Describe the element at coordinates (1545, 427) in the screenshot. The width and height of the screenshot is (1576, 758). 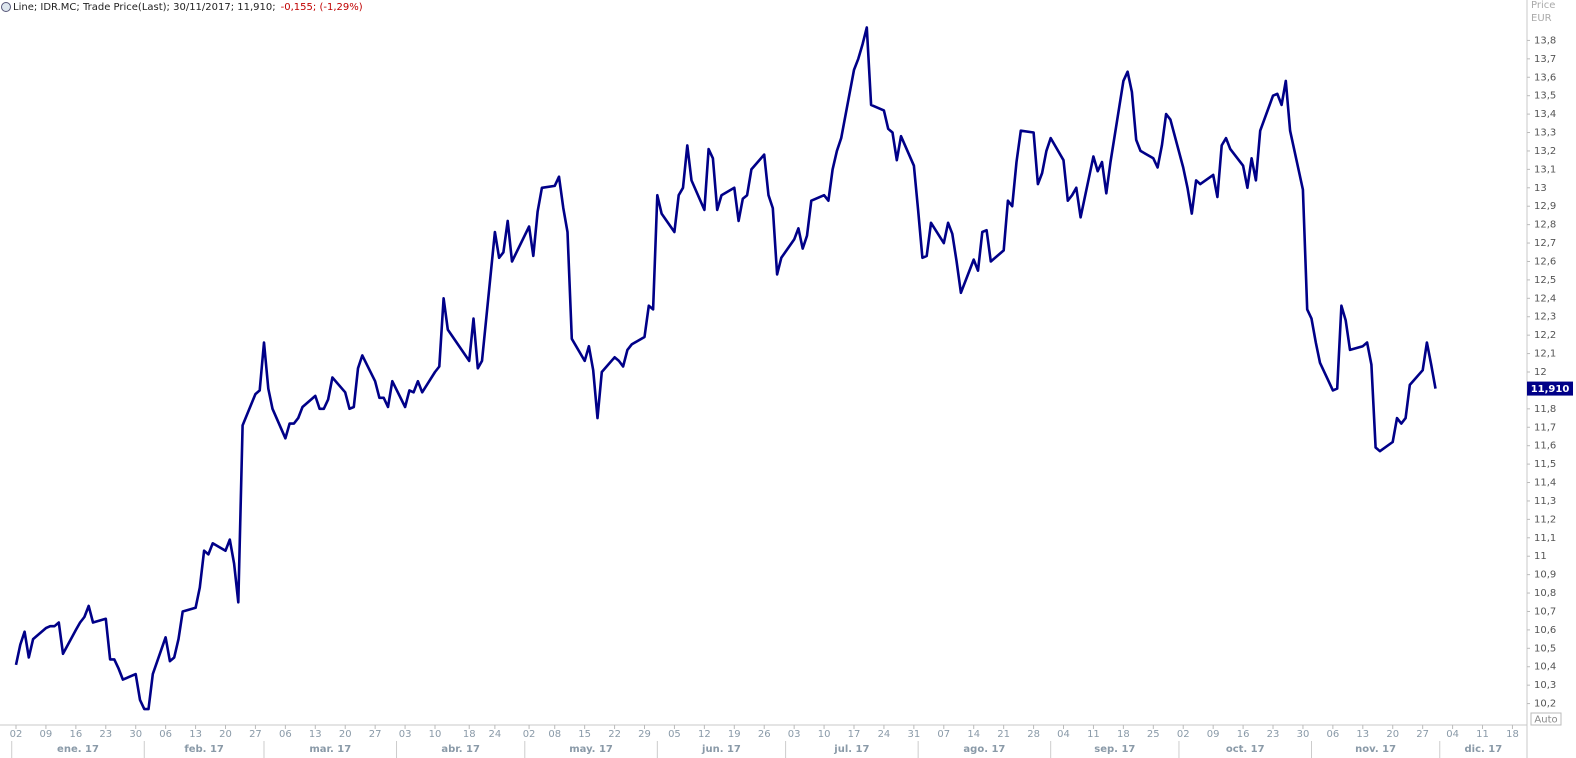
I see `y-tick-label: 11,7` at that location.